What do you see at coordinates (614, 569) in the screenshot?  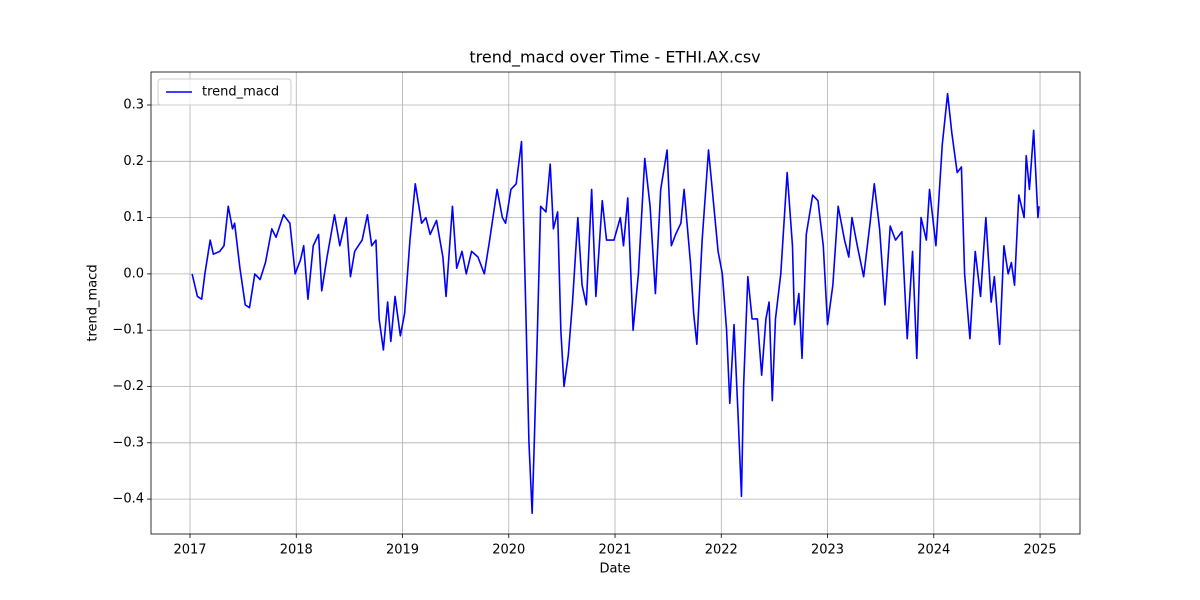 I see `x-axis-label: Date` at bounding box center [614, 569].